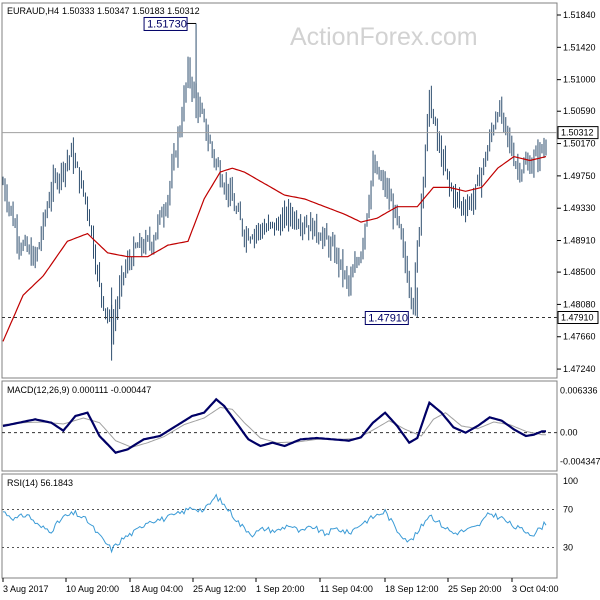 This screenshot has width=600, height=600. What do you see at coordinates (346, 589) in the screenshot?
I see `time-tick-label: 11 Sep 04:00` at bounding box center [346, 589].